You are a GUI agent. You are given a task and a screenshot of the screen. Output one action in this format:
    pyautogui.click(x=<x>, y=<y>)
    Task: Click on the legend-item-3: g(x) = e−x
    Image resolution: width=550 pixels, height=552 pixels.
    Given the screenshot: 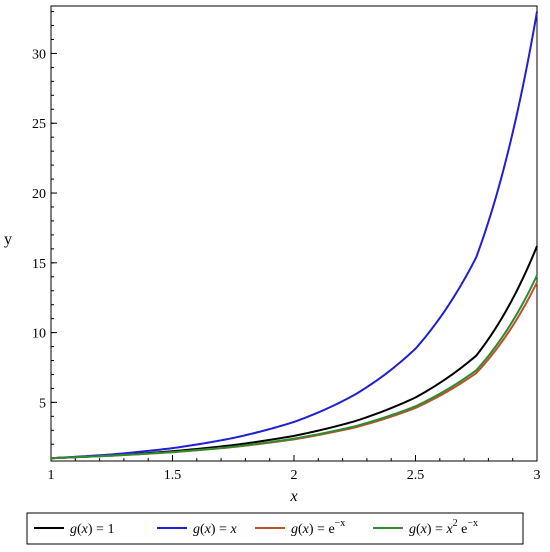 What is the action you would take?
    pyautogui.click(x=300, y=527)
    